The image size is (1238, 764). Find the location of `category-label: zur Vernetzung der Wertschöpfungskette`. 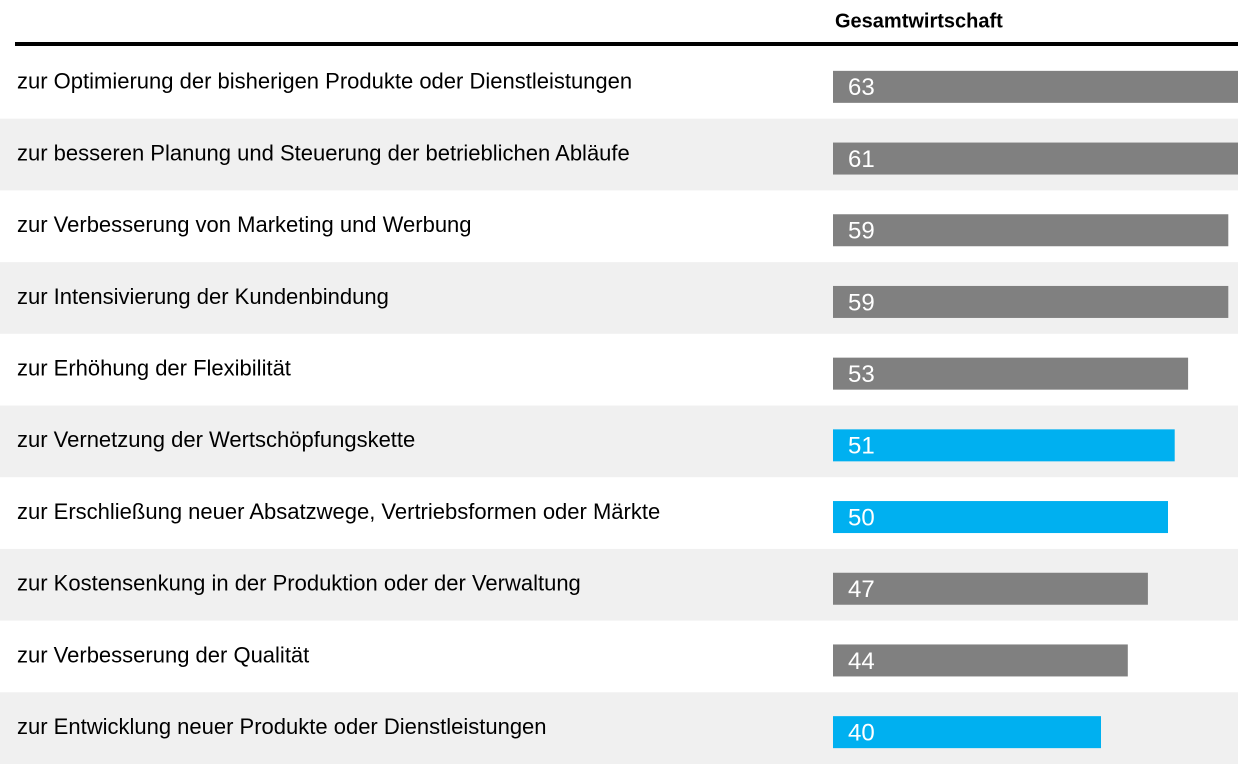

category-label: zur Vernetzung der Wertschöpfungskette is located at coordinates (216, 439).